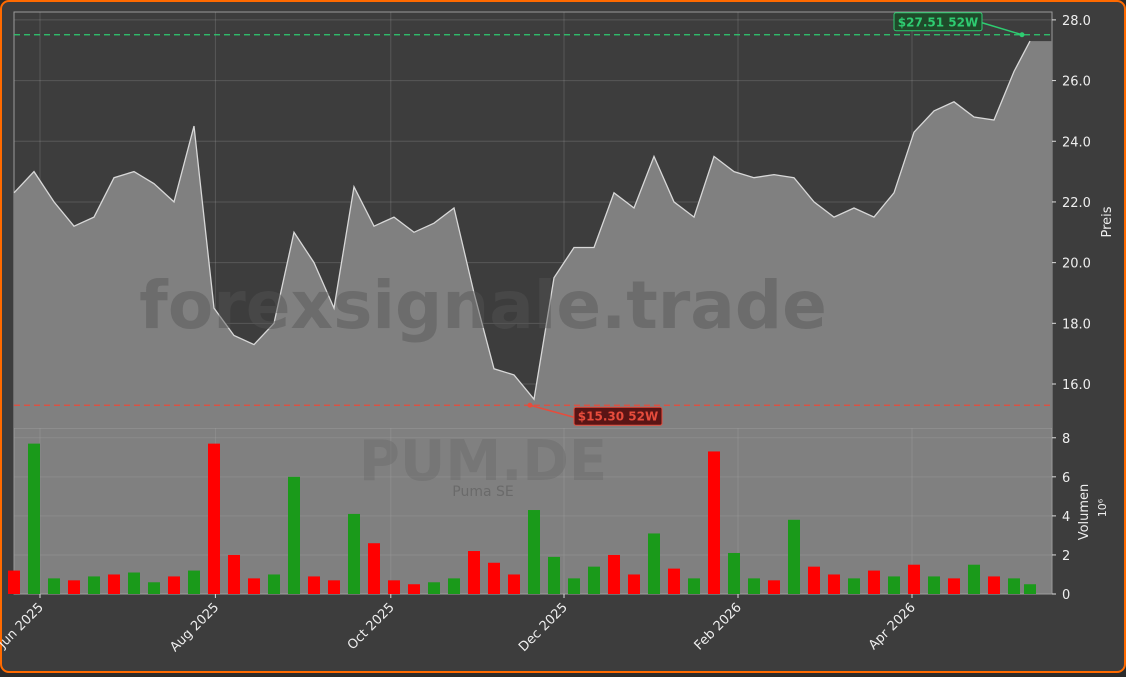 The image size is (1126, 677). I want to click on y-tick-label: 20.0, so click(1076, 264).